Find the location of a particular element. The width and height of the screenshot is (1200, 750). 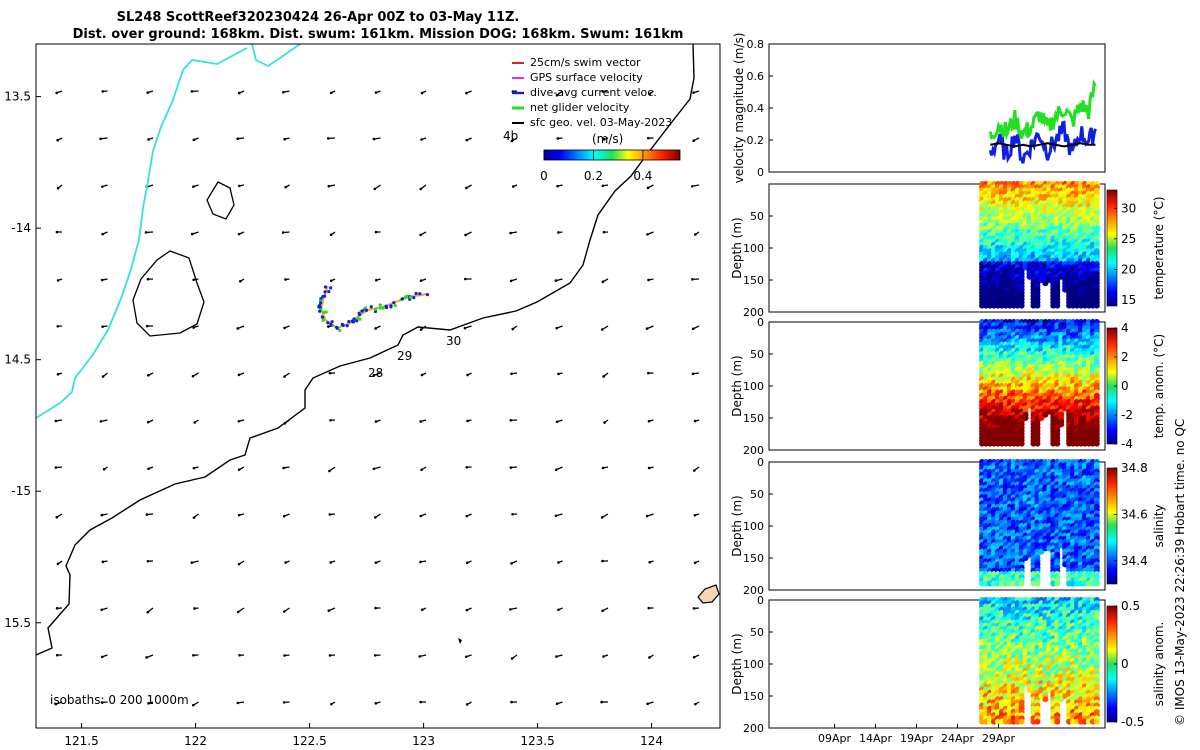

reef-dot is located at coordinates (460, 641).